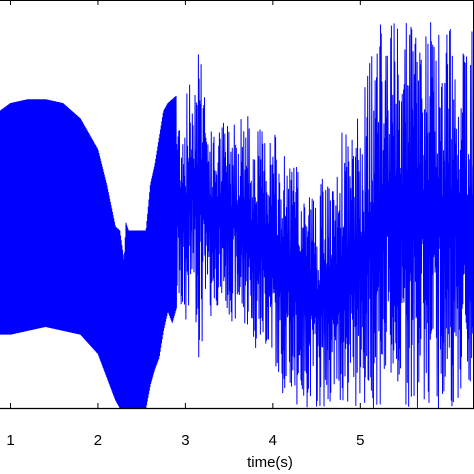 This screenshot has height=474, width=474. I want to click on x-tick-label: 1, so click(10, 440).